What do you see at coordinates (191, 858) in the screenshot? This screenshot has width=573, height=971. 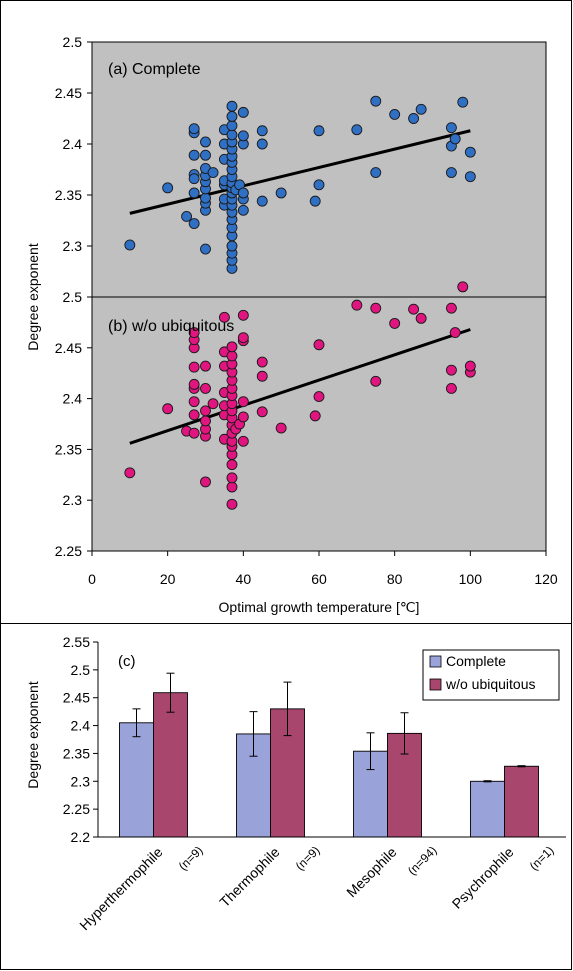 I see `category-count-label: (n=9)` at bounding box center [191, 858].